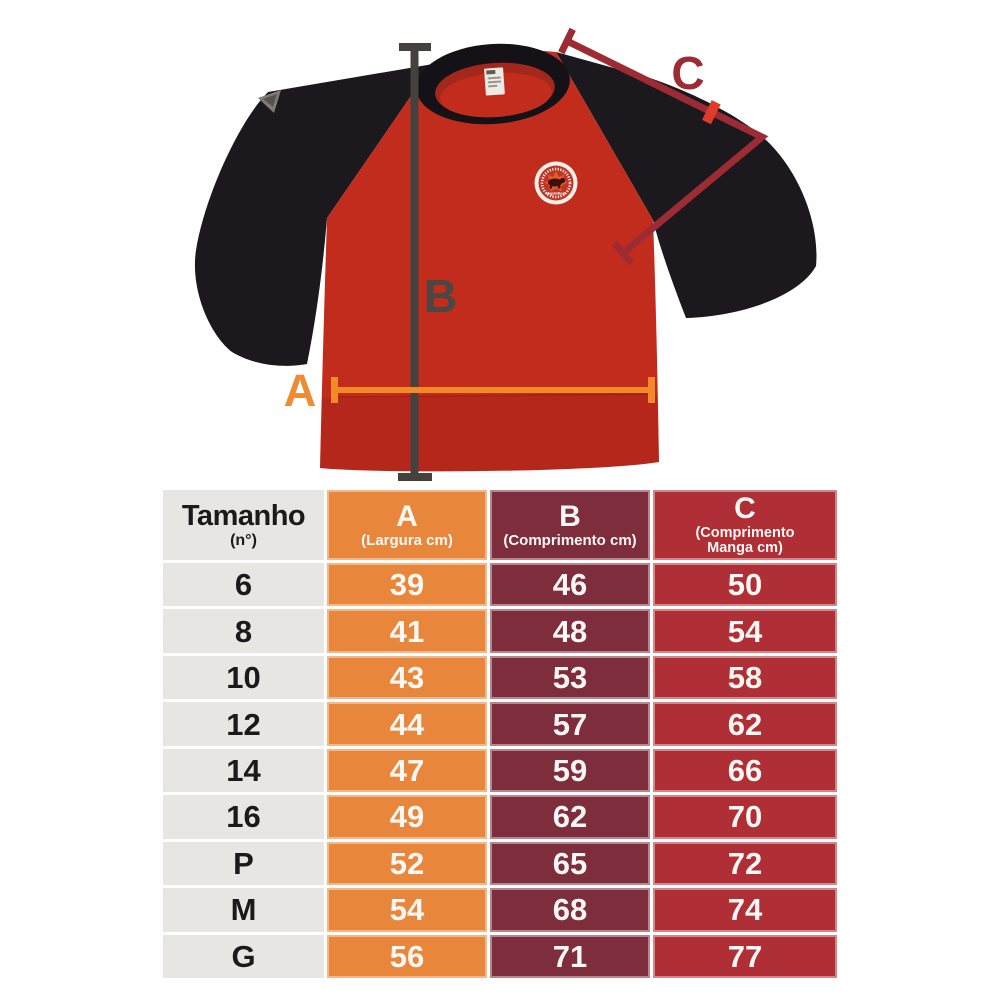 This screenshot has height=1000, width=1000. What do you see at coordinates (300, 390) in the screenshot?
I see `label-a: A` at bounding box center [300, 390].